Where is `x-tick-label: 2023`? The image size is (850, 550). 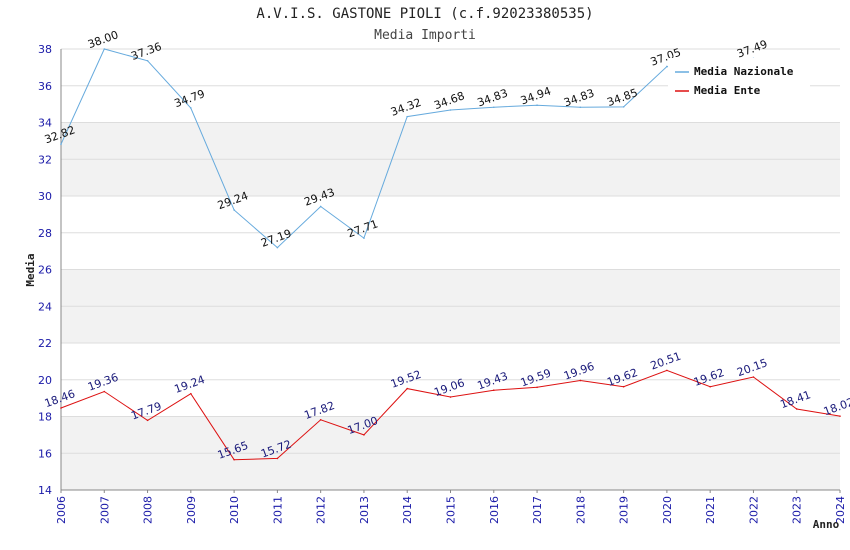
x-tick-label: 2023 is located at coordinates (797, 510).